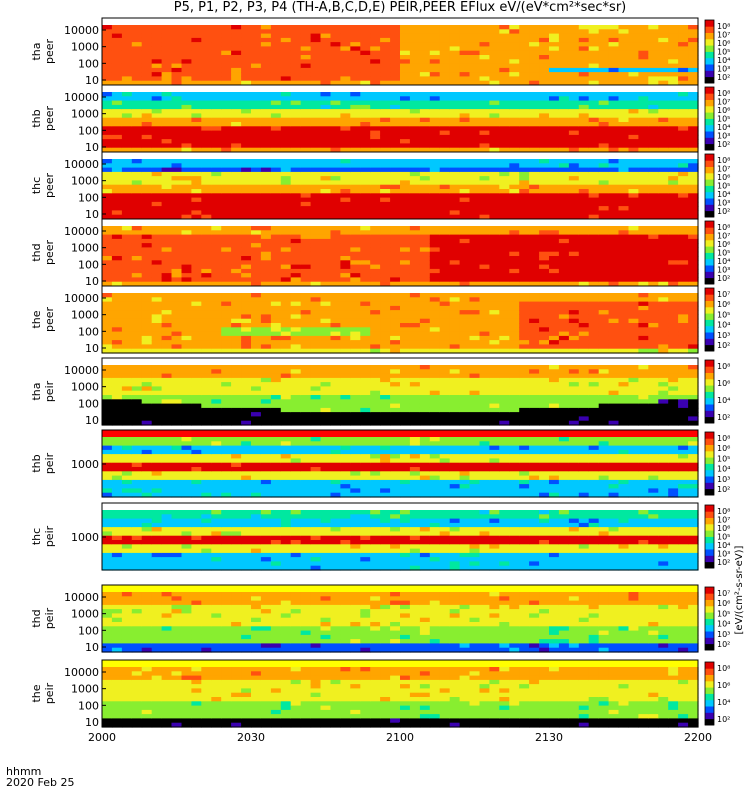 The image size is (750, 800). What do you see at coordinates (709, 170) in the screenshot?
I see `colorbar-swatch` at bounding box center [709, 170].